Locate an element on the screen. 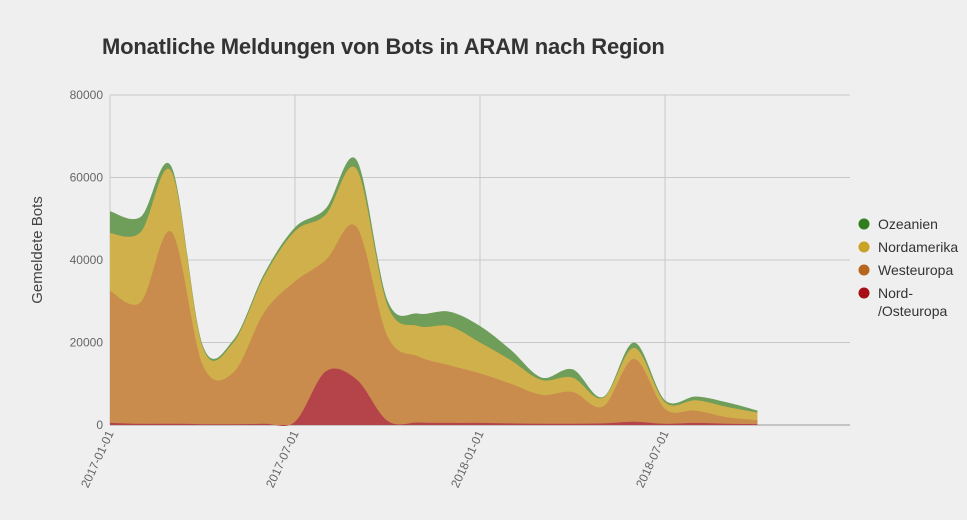  legend-label: Ozeanien is located at coordinates (908, 224).